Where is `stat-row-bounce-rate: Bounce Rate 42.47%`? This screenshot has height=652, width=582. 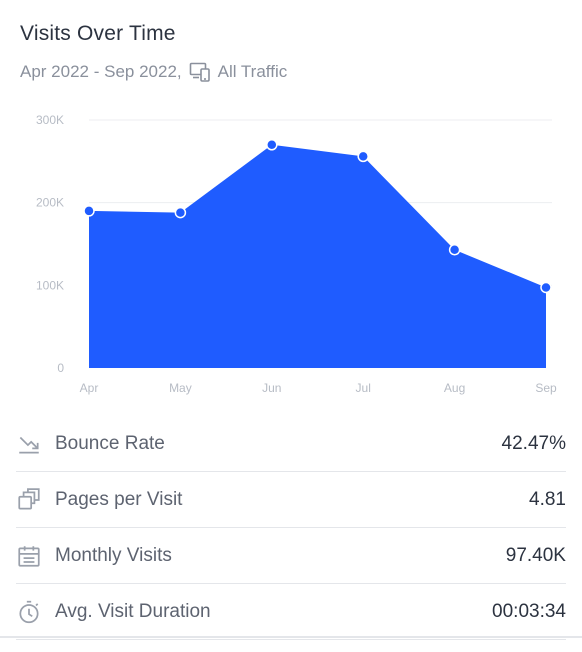
stat-row-bounce-rate: Bounce Rate 42.47% is located at coordinates (291, 444).